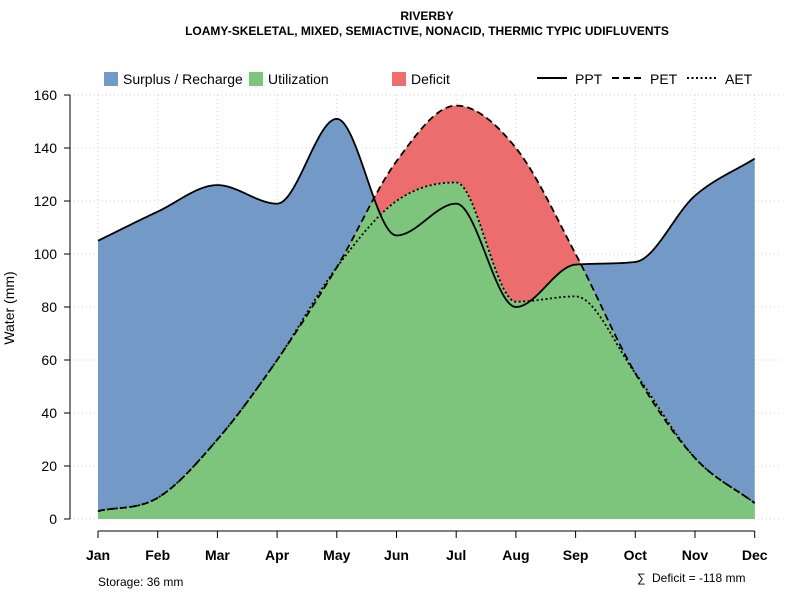 This screenshot has width=800, height=600. What do you see at coordinates (46, 95) in the screenshot?
I see `y-tick-label: 160` at bounding box center [46, 95].